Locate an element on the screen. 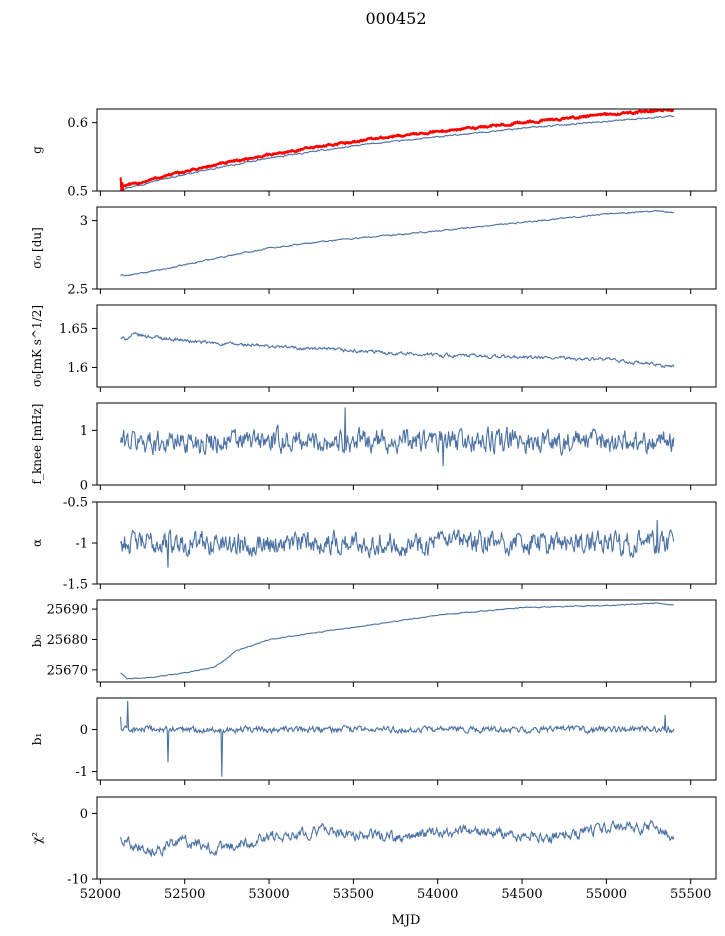 This screenshot has width=725, height=936. x-tick-label-0: 52000 is located at coordinates (100, 894).